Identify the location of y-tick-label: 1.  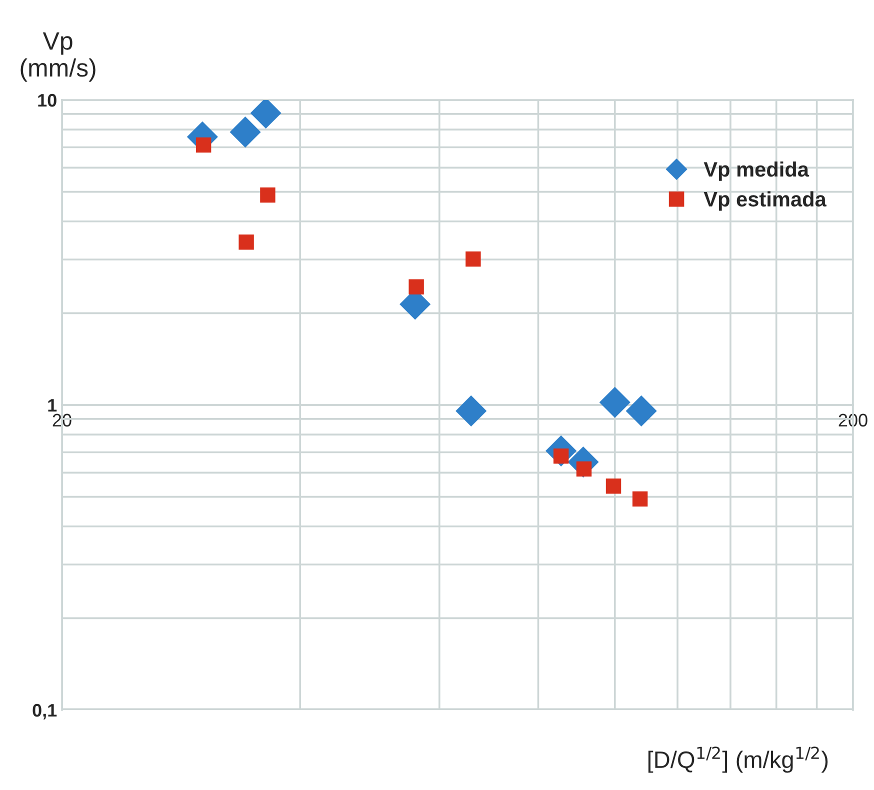
(52, 405).